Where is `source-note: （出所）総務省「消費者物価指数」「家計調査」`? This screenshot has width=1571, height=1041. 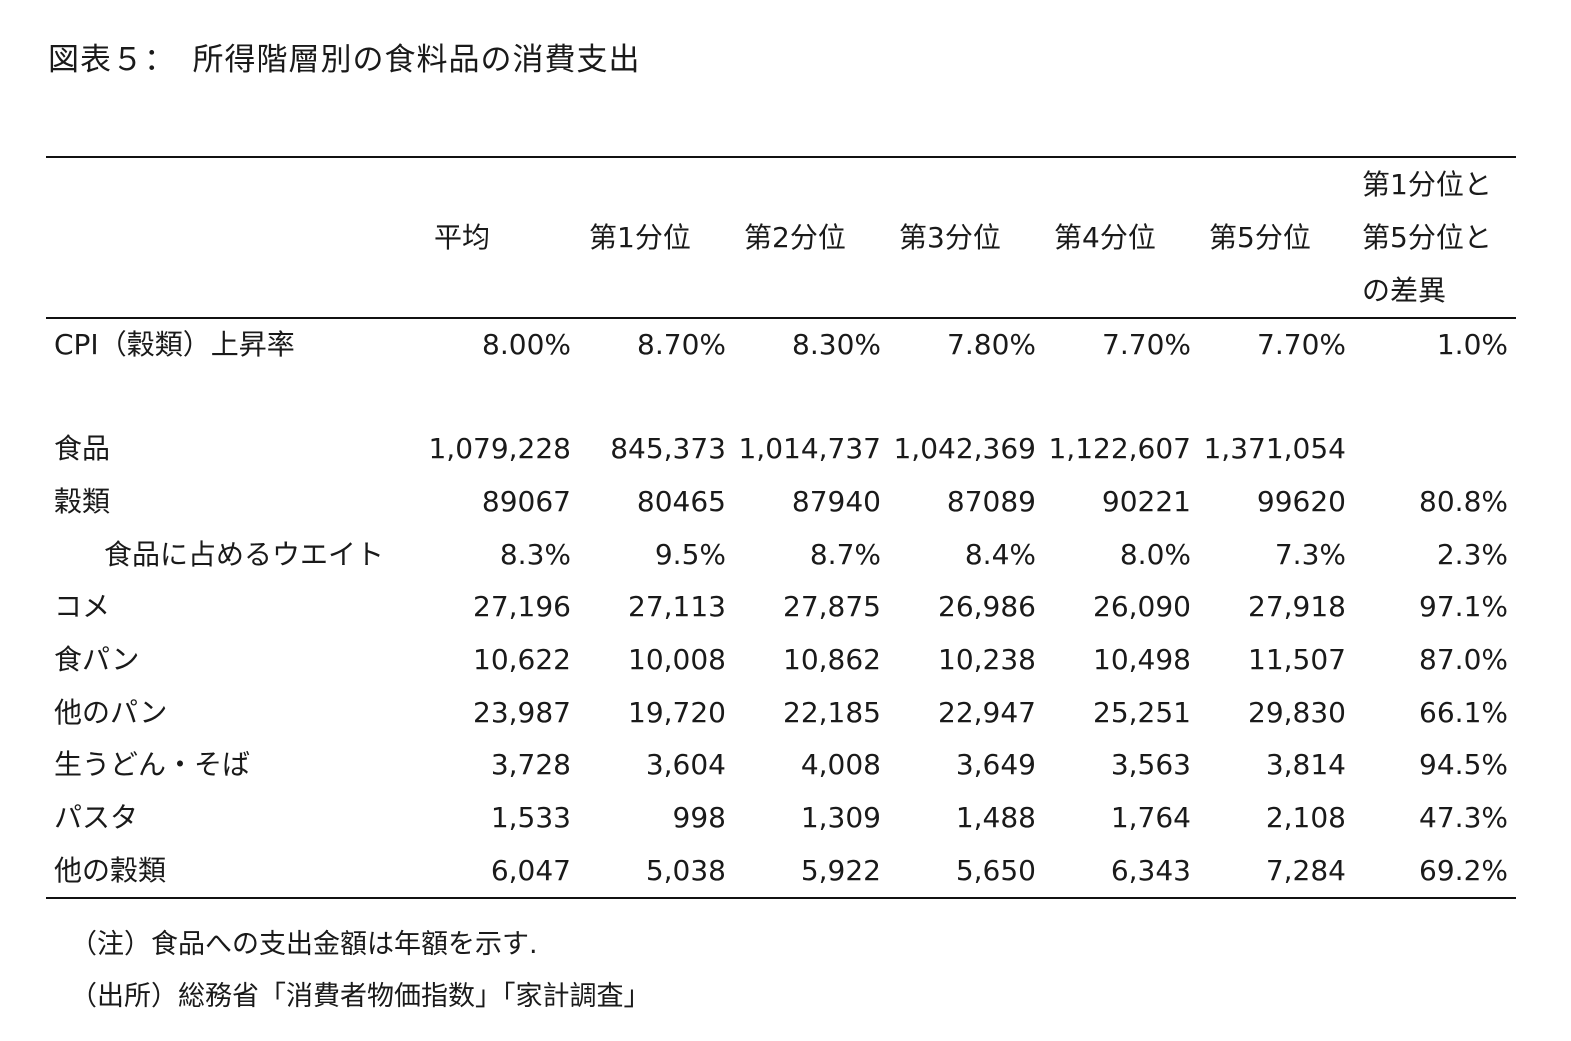 source-note: （出所）総務省「消費者物価指数」「家計調査」 is located at coordinates (360, 996).